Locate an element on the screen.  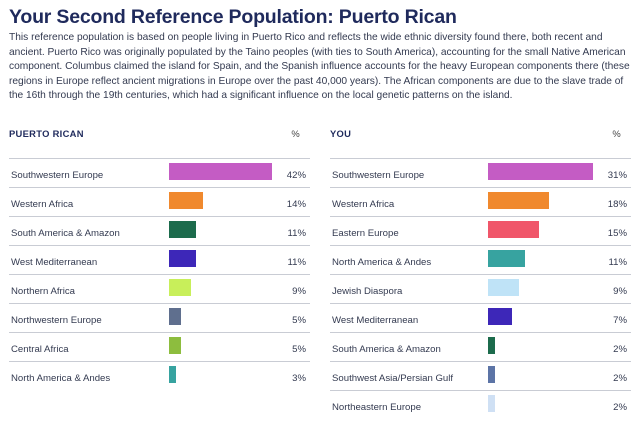
region-label: Eastern Europe is located at coordinates (365, 233).